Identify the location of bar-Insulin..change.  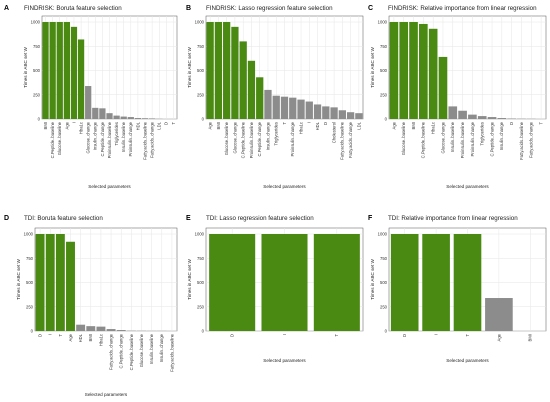
(95, 113).